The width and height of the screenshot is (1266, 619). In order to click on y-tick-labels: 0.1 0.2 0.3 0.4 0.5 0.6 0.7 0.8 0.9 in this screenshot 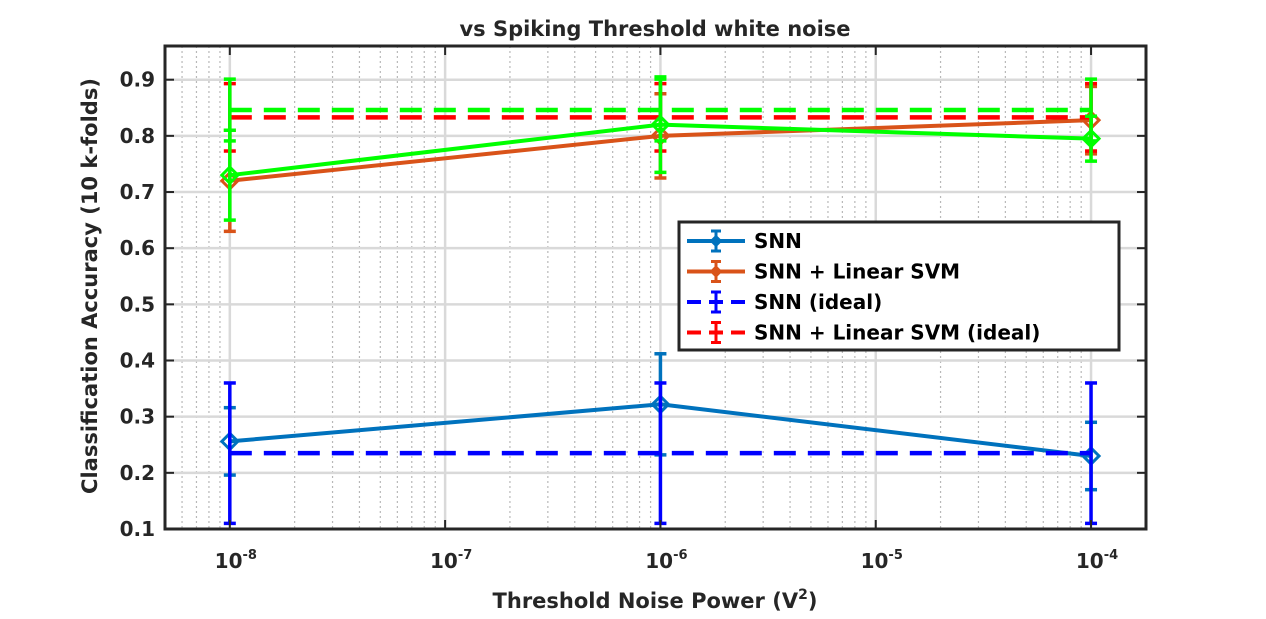, I will do `click(137, 304)`.